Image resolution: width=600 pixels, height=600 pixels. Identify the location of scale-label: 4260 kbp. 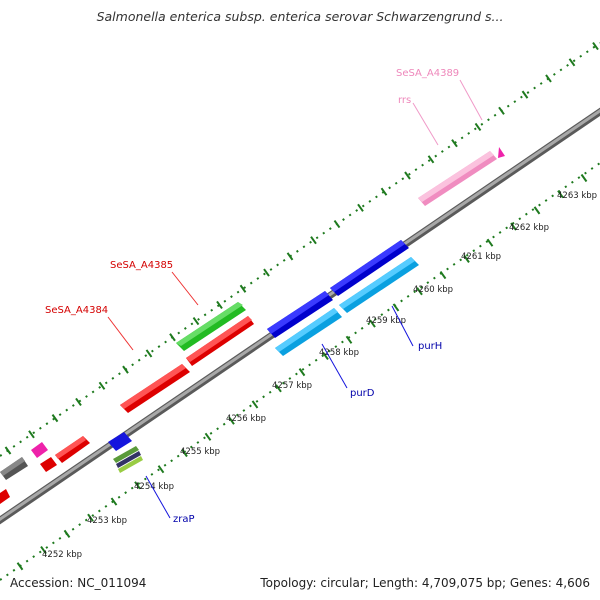
(433, 290).